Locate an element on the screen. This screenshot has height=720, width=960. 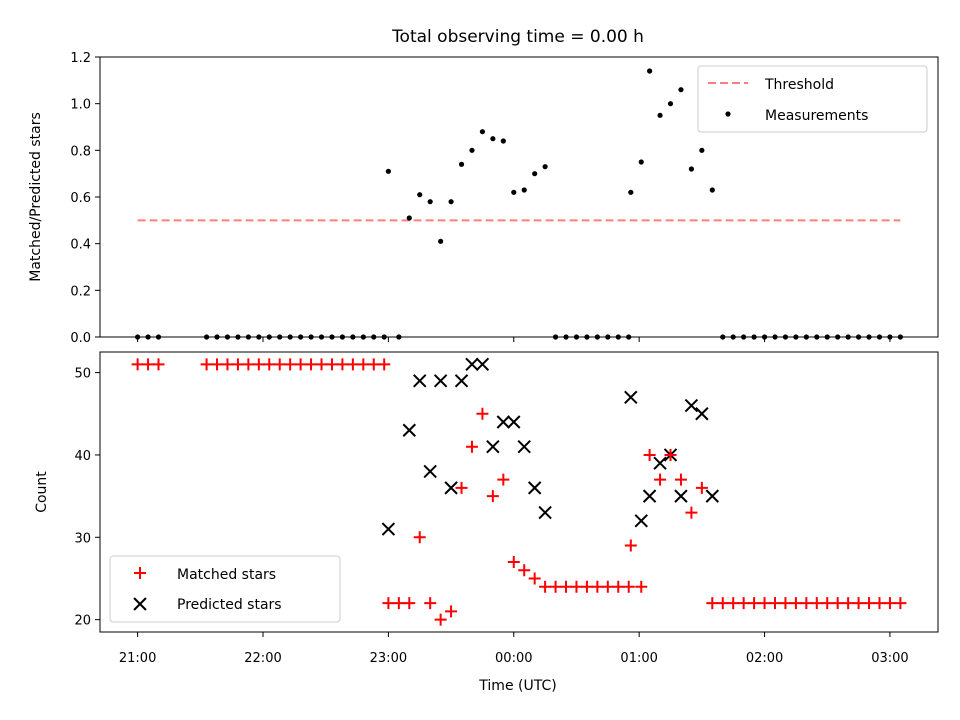
bottom-y-axis: 20 30 40 50 is located at coordinates (87, 498).